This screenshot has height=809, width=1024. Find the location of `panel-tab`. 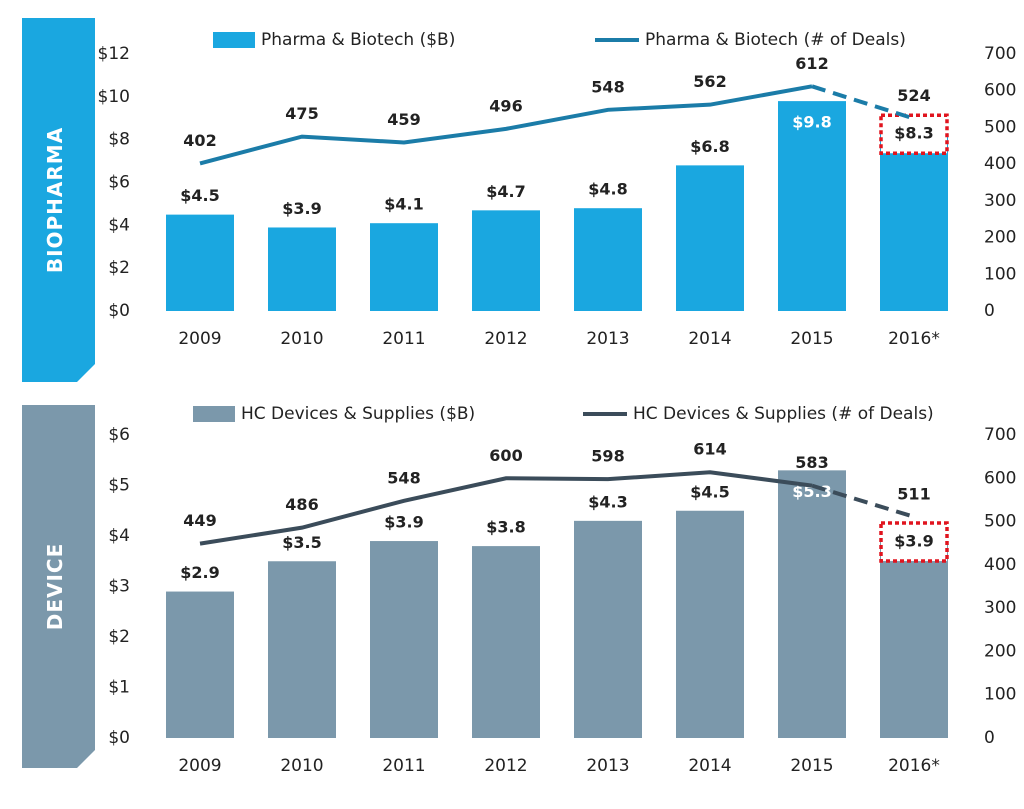

panel-tab is located at coordinates (58, 200).